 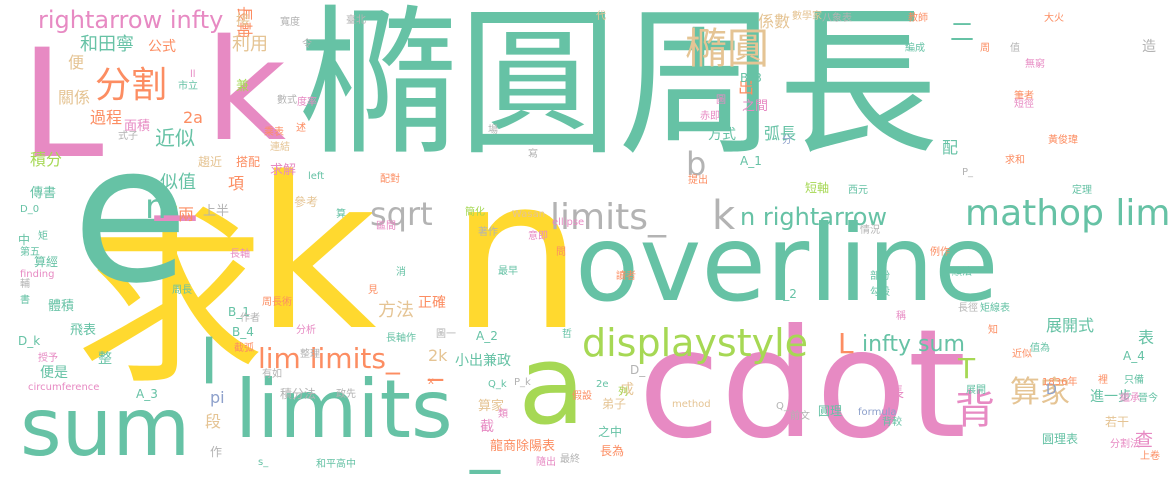 I want to click on word: 係數, so click(x=774, y=21).